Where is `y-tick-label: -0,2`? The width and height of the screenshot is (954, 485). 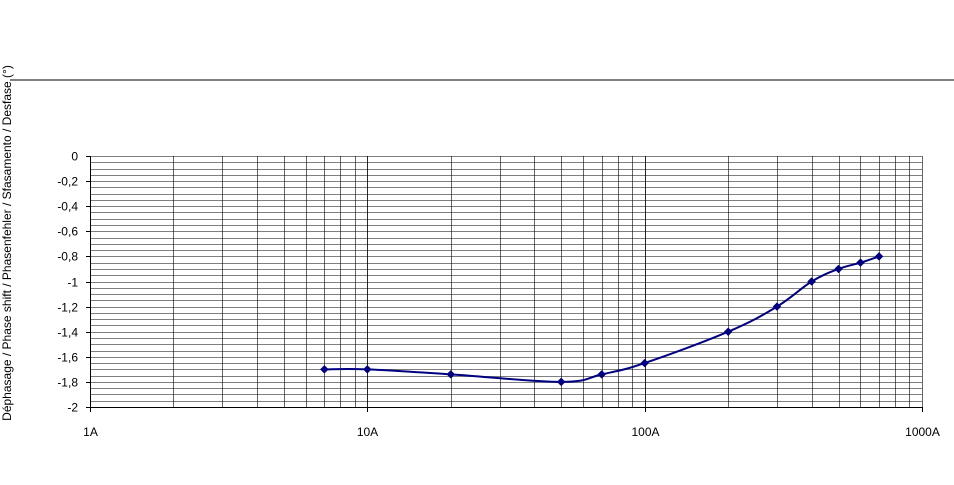
y-tick-label: -0,2 is located at coordinates (67, 182).